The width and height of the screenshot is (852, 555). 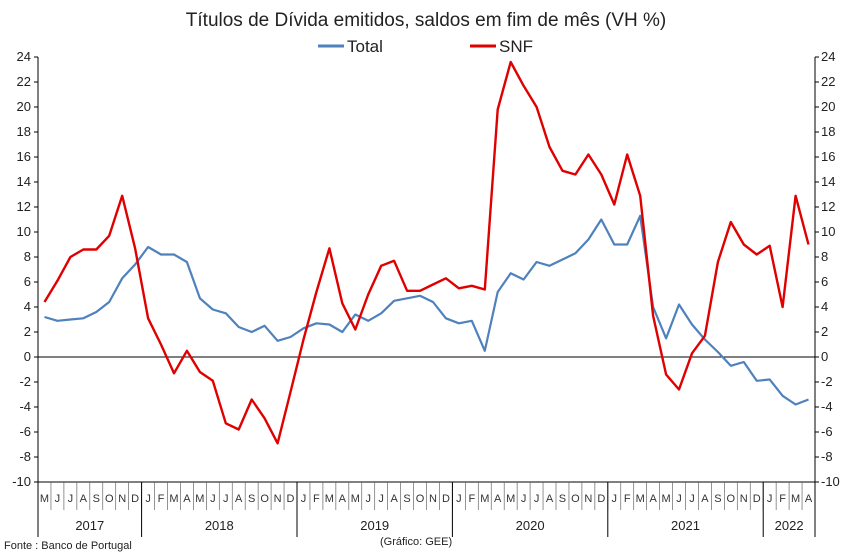 I want to click on legend-label-total: Total, so click(x=365, y=46).